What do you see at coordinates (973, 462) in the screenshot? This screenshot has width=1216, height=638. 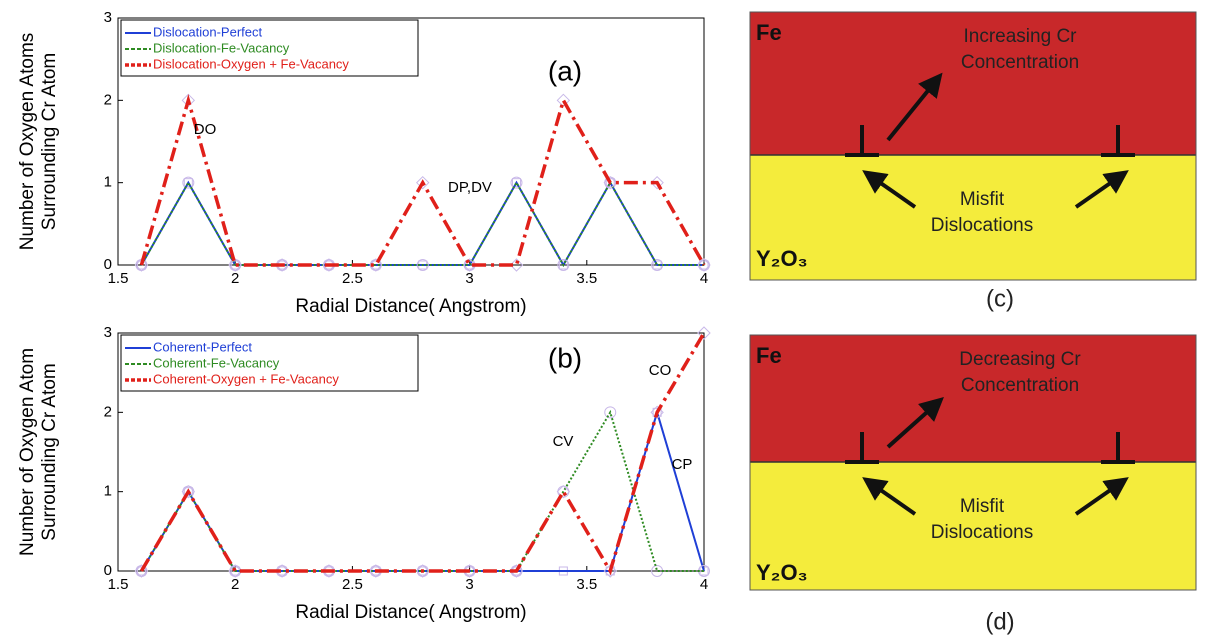 I see `diagram-d` at bounding box center [973, 462].